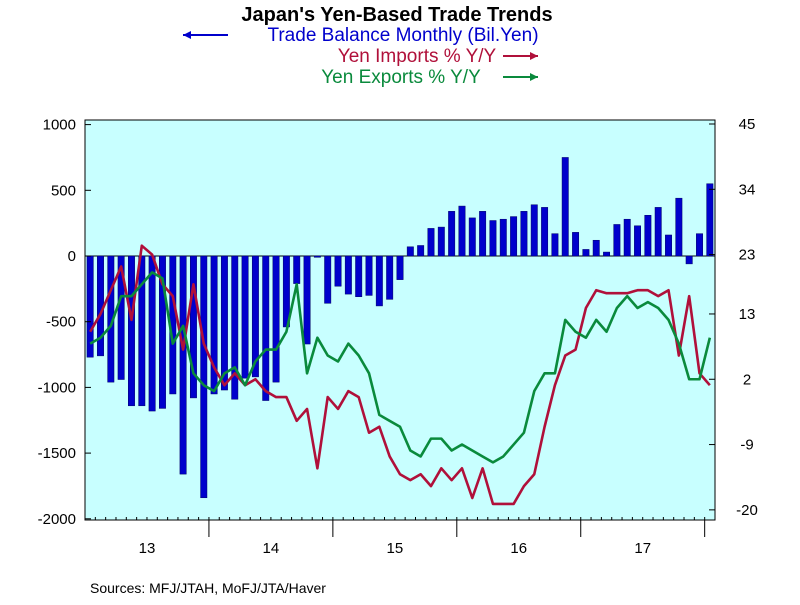 The width and height of the screenshot is (800, 605). I want to click on source-note: Sources: MFJ/JTAH, MoFJ/JTA/Haver, so click(208, 588).